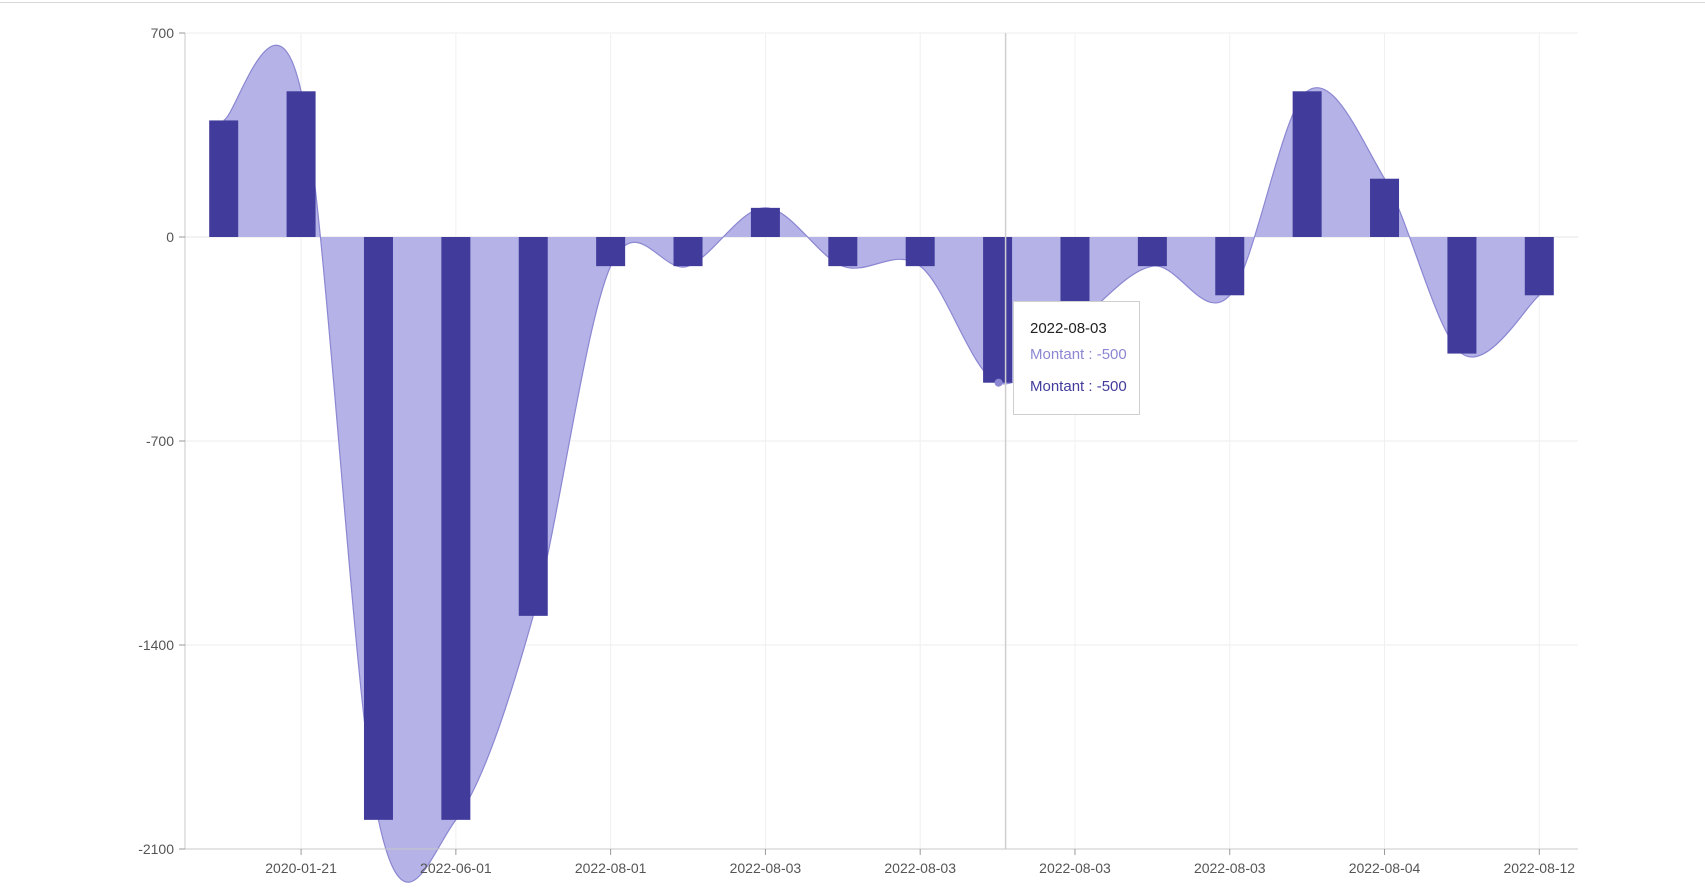  I want to click on x-tick-label: 2022-08-12, so click(1539, 868).